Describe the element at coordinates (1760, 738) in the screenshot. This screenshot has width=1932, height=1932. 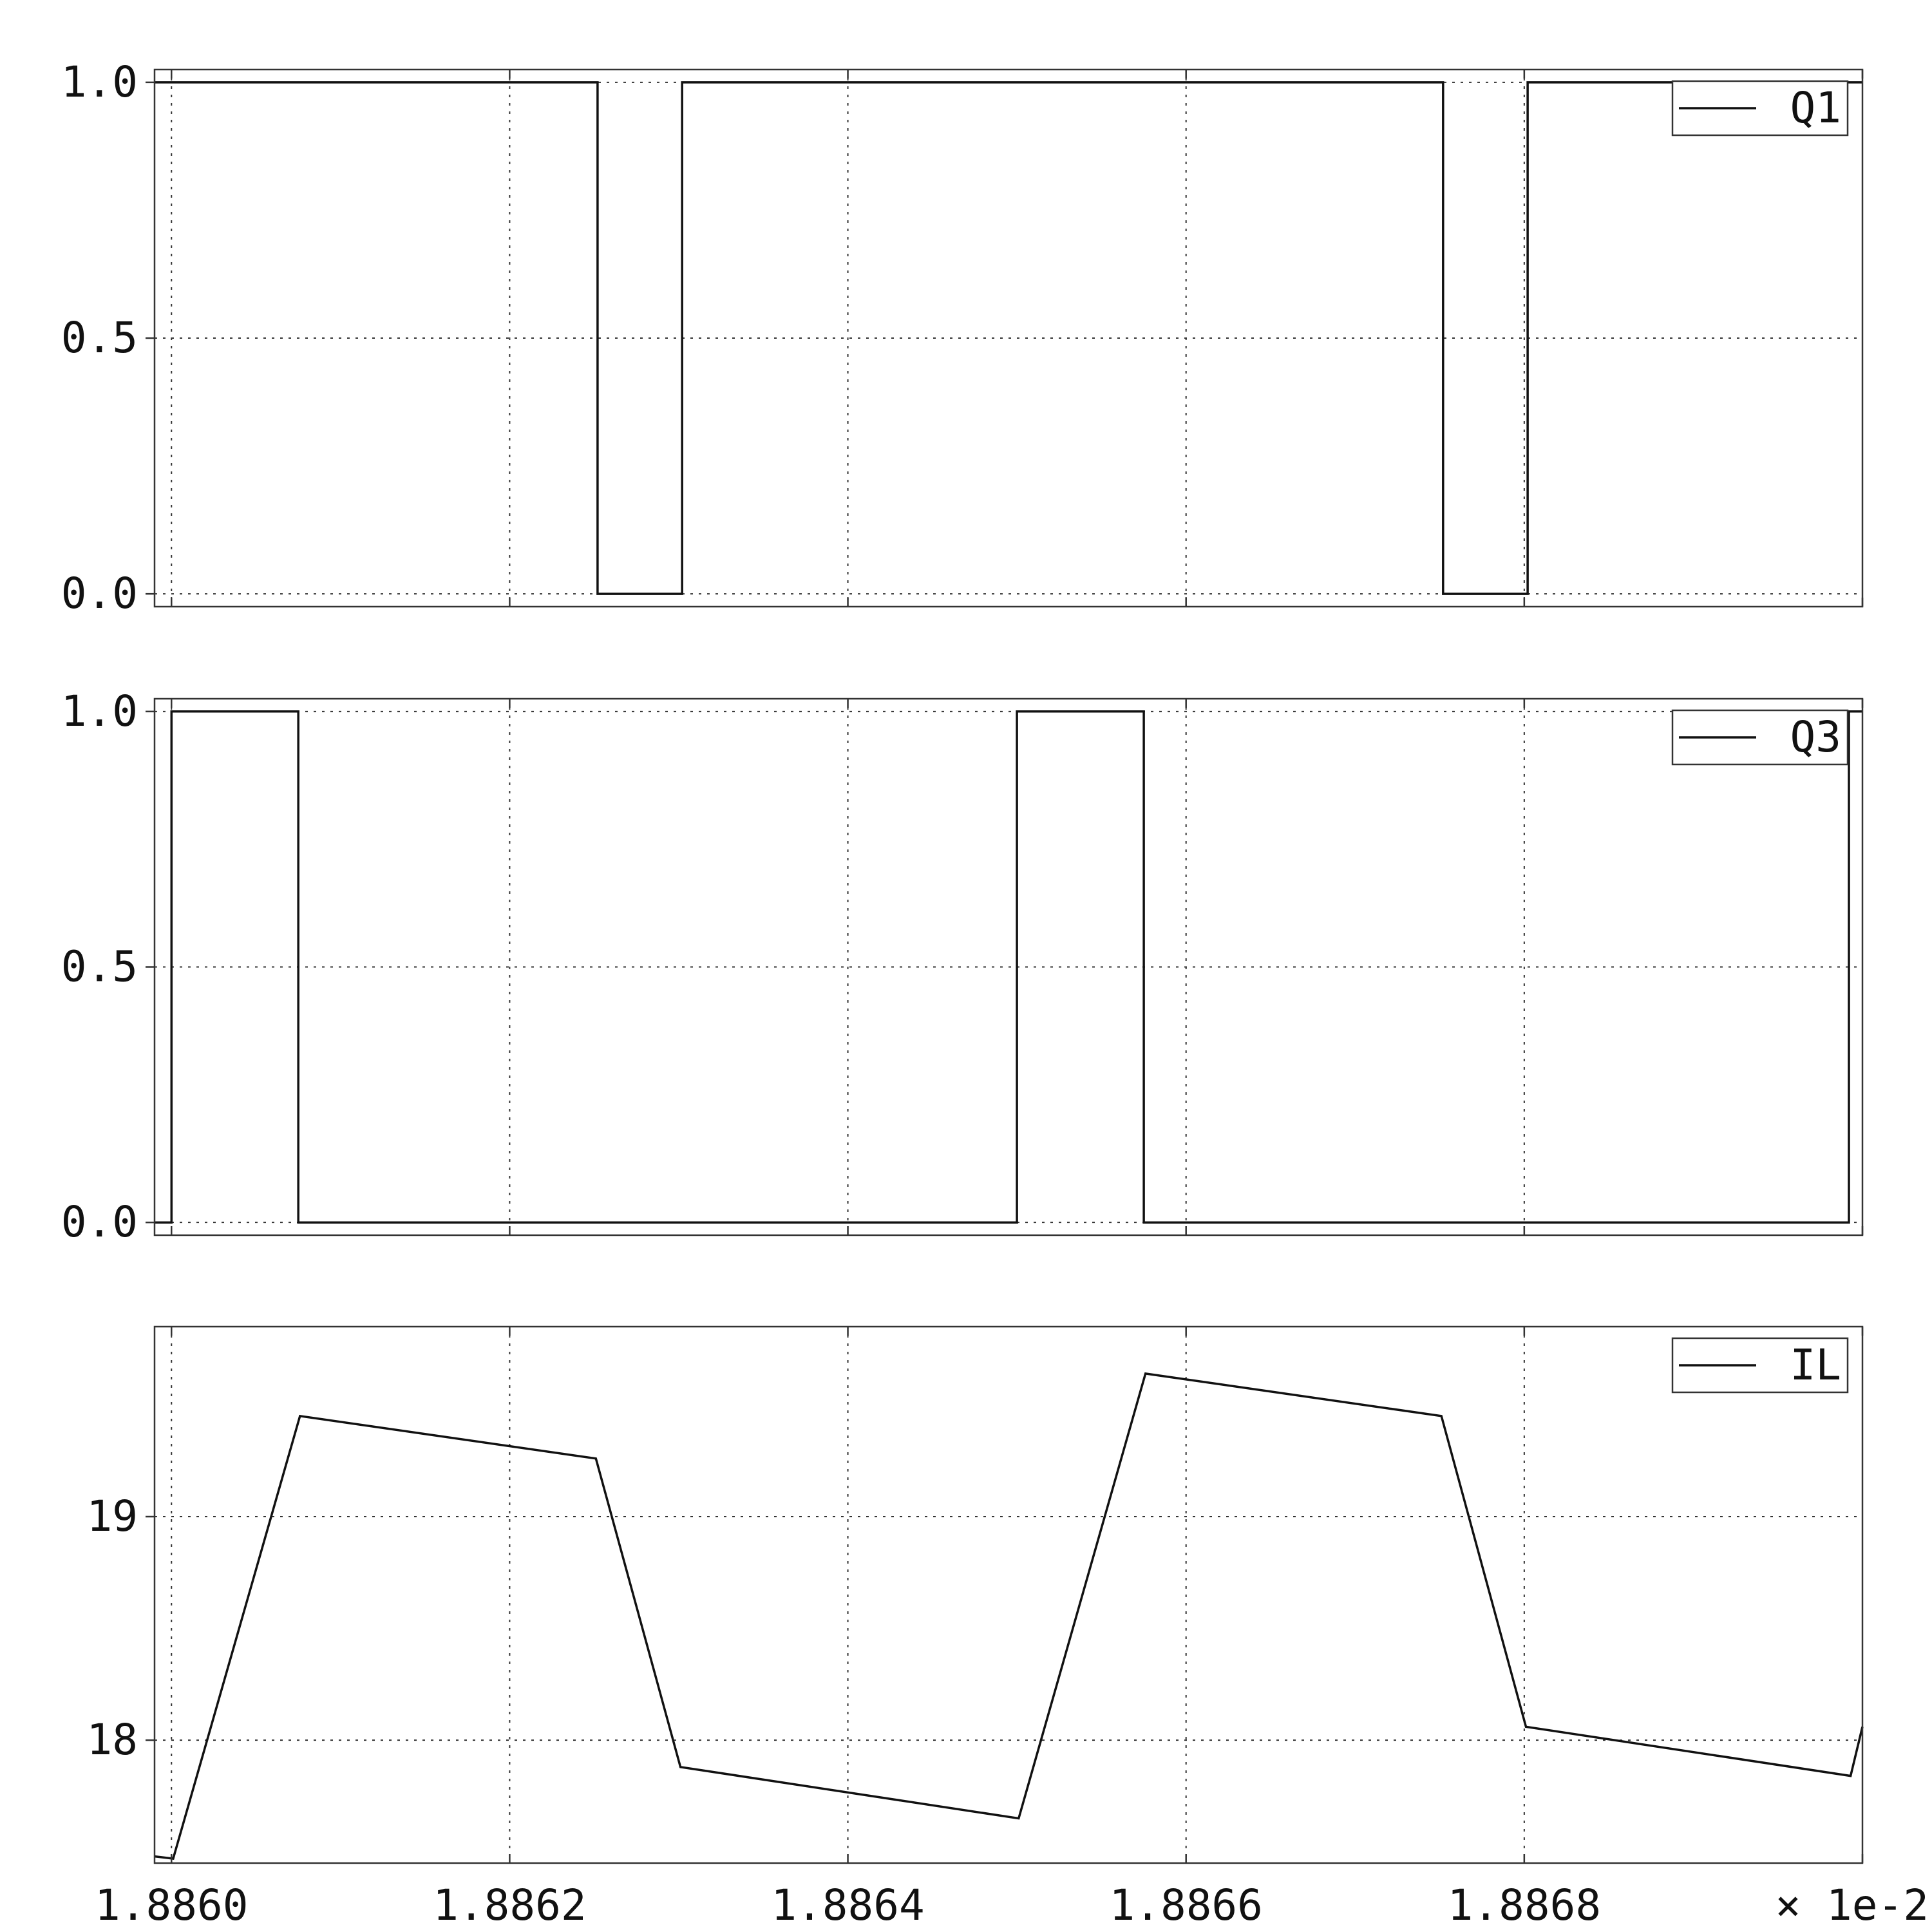
I see `legend: Q3` at that location.